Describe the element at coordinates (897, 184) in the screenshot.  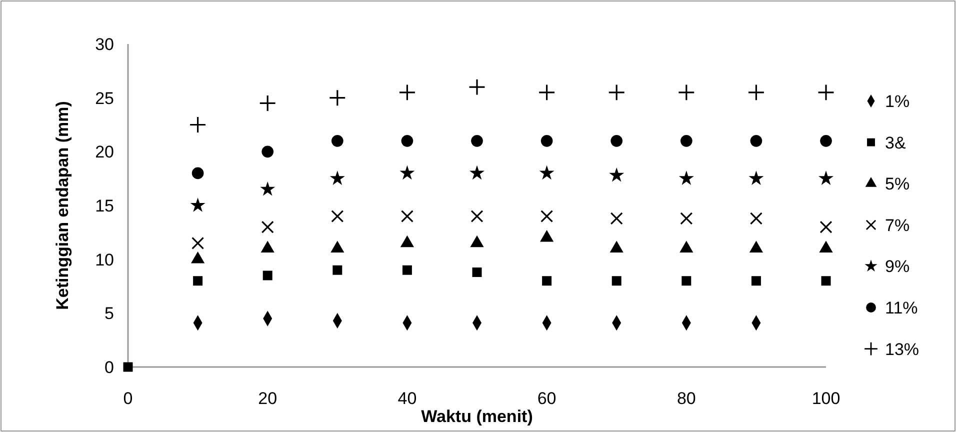
I see `legend-label: 5%` at that location.